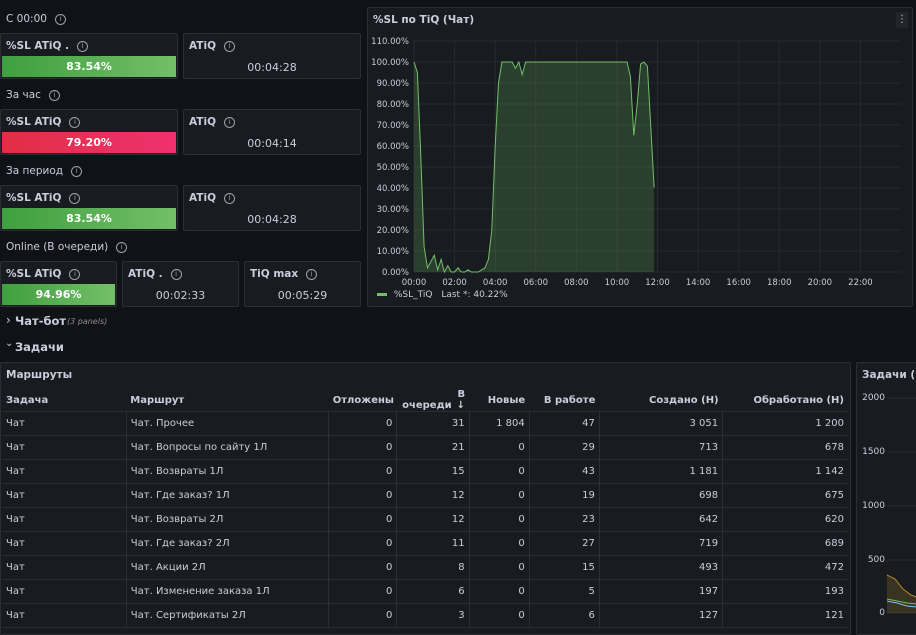 The width and height of the screenshot is (916, 635). I want to click on table-cell: 6, so click(564, 615).